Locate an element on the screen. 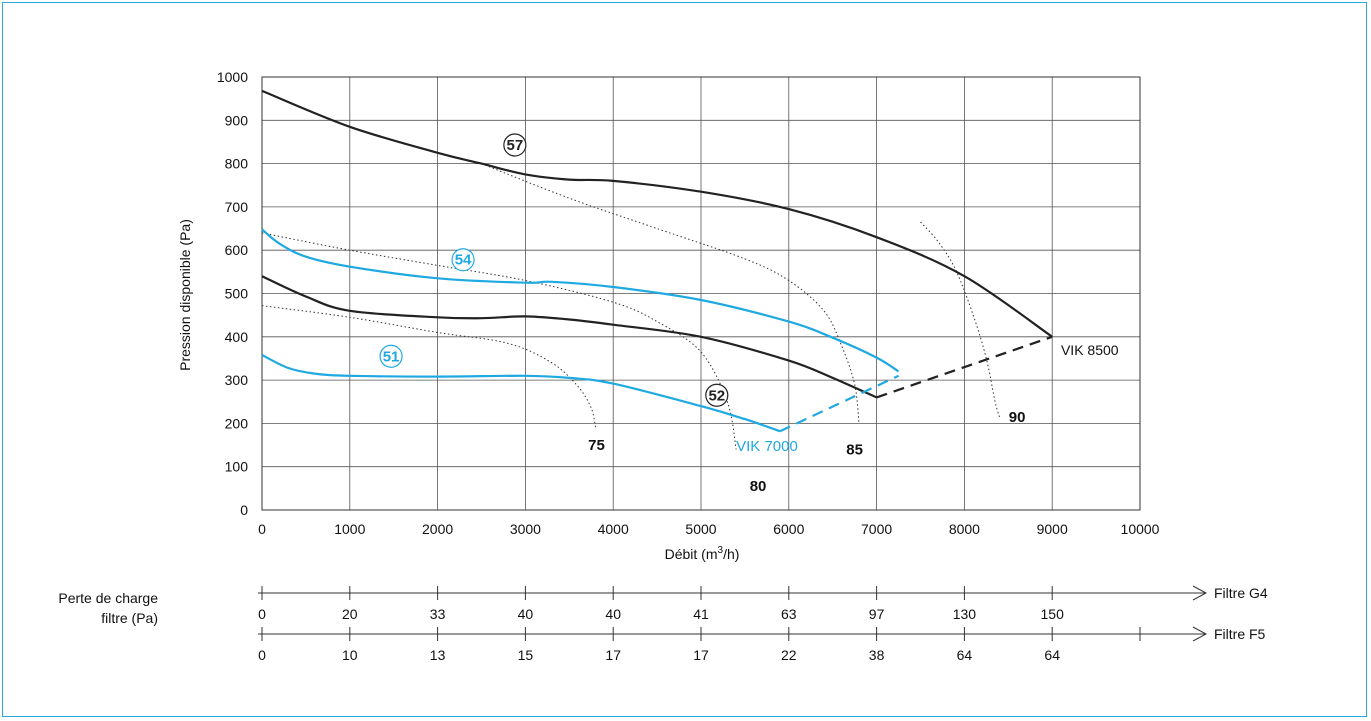 The height and width of the screenshot is (721, 1371). x-tick-label: 5000 is located at coordinates (700, 529).